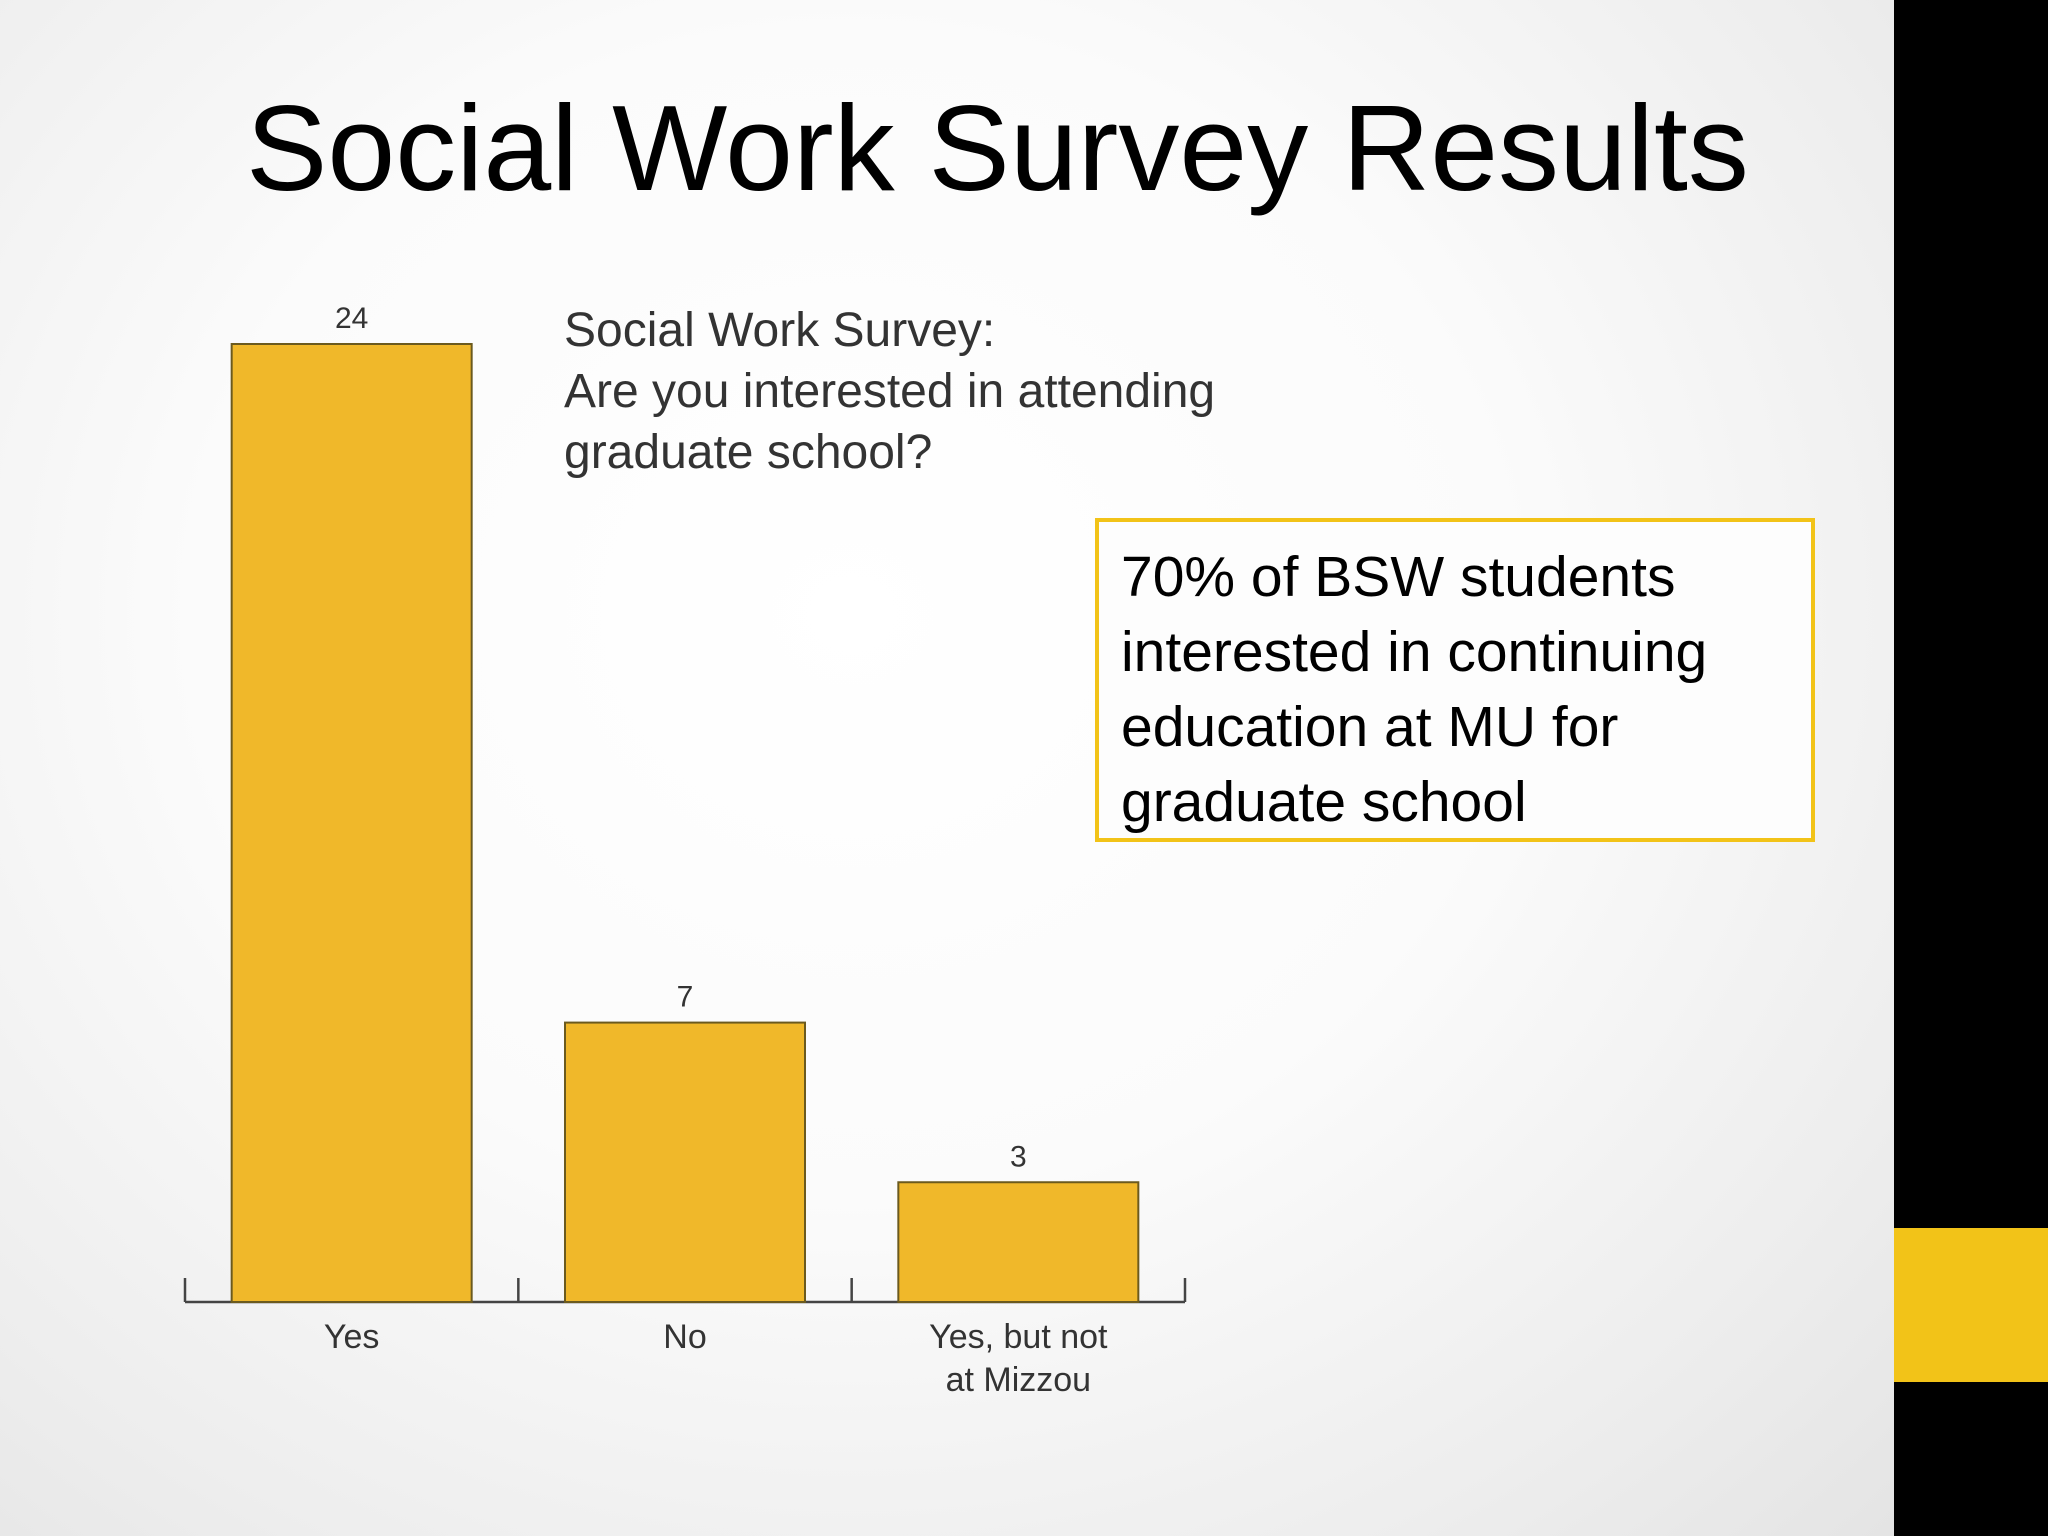  What do you see at coordinates (1018, 1337) in the screenshot?
I see `x-tick-label: Yes, but not` at bounding box center [1018, 1337].